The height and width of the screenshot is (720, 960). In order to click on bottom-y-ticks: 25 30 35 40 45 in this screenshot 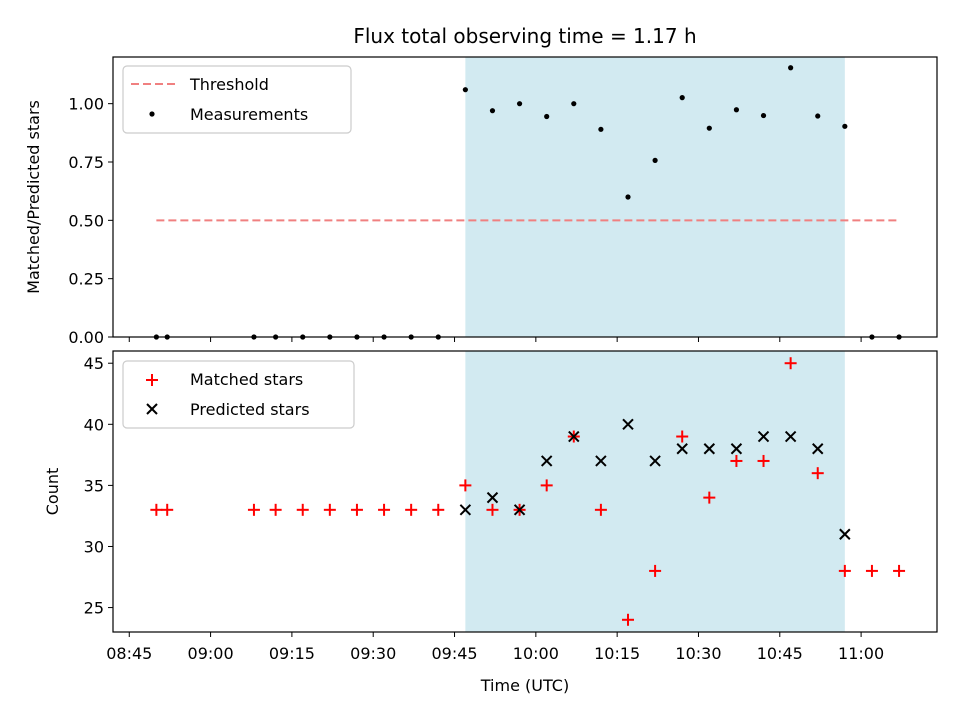, I will do `click(98, 486)`.